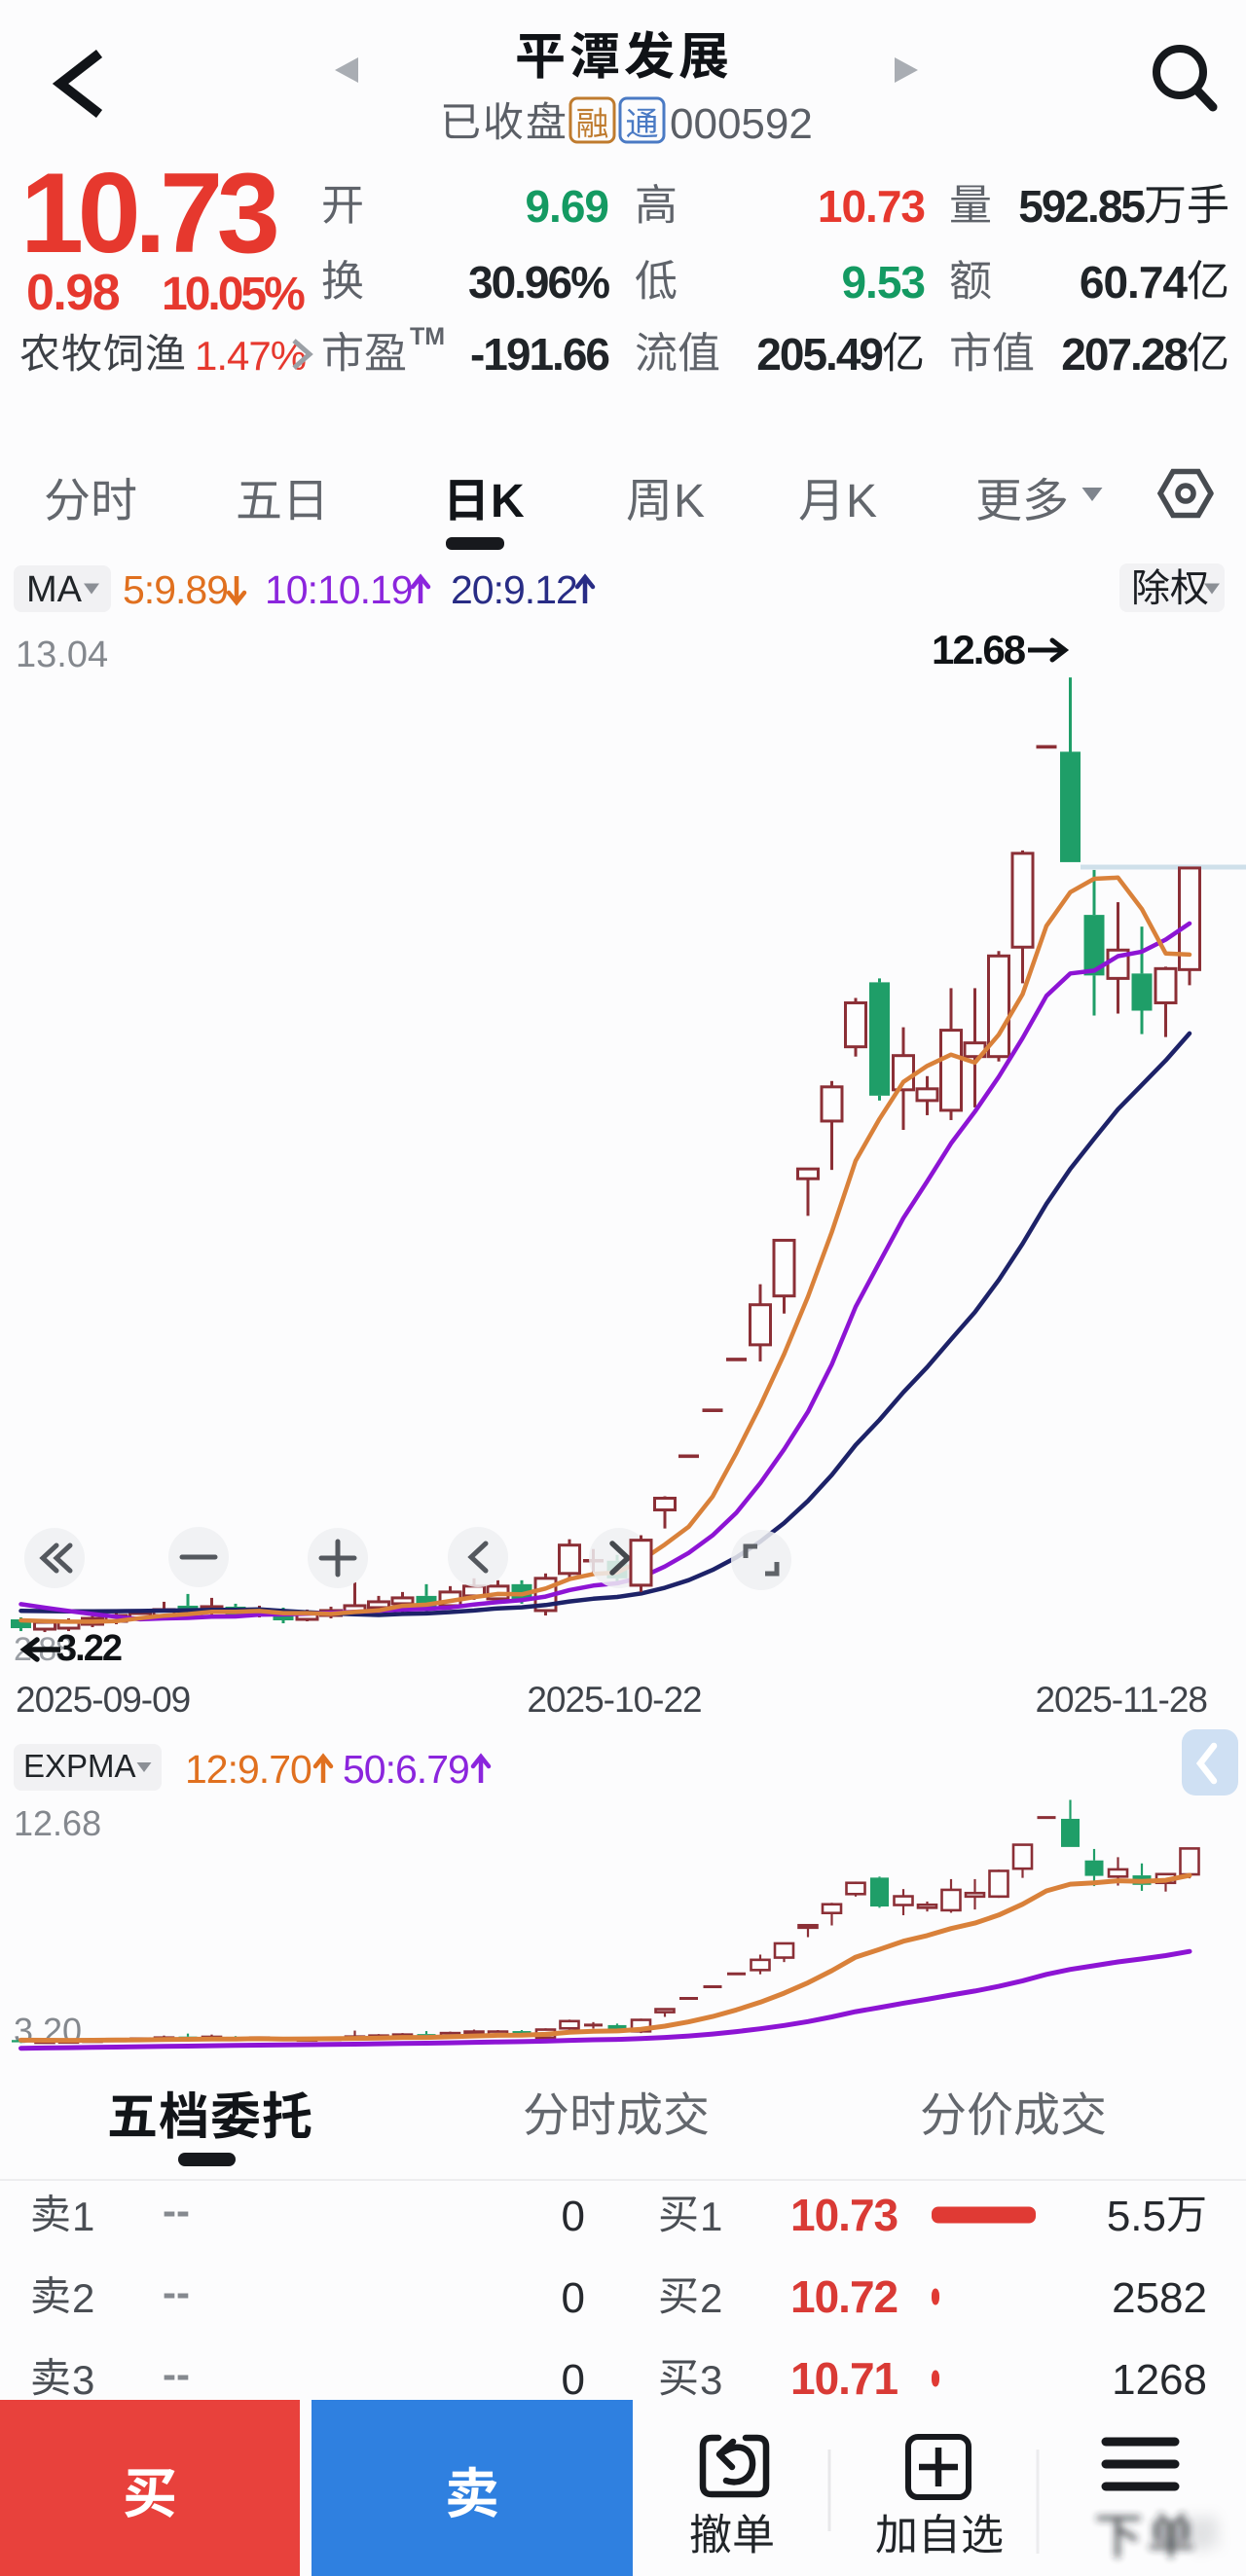  Describe the element at coordinates (1136, 2216) in the screenshot. I see `svg-text: 5.5` at that location.